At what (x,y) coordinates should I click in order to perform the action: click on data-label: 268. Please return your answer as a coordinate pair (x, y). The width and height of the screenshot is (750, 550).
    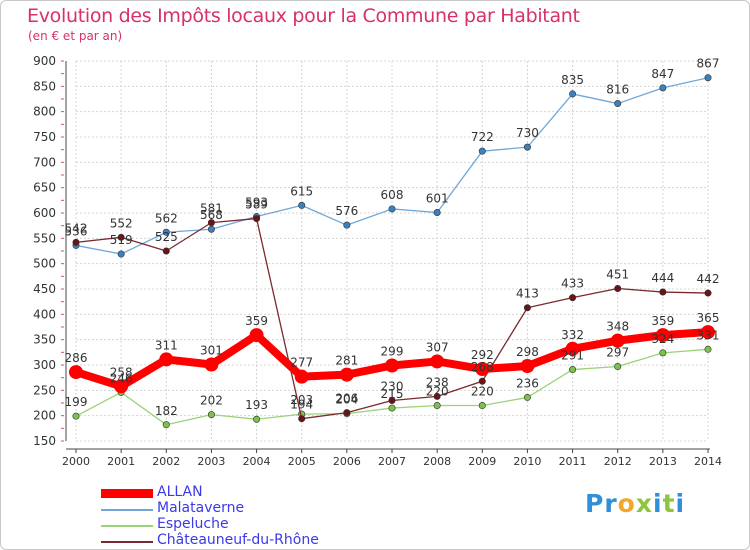
    Looking at the image, I should click on (482, 367).